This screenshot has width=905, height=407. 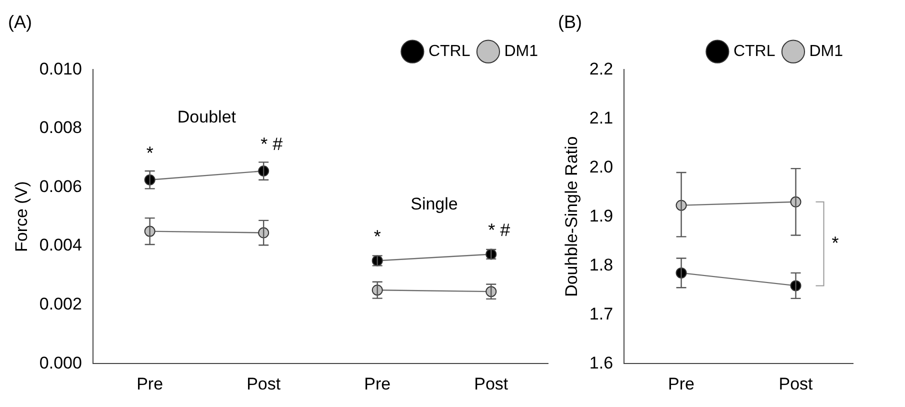 What do you see at coordinates (601, 166) in the screenshot?
I see `y-tick-label: 2.0` at bounding box center [601, 166].